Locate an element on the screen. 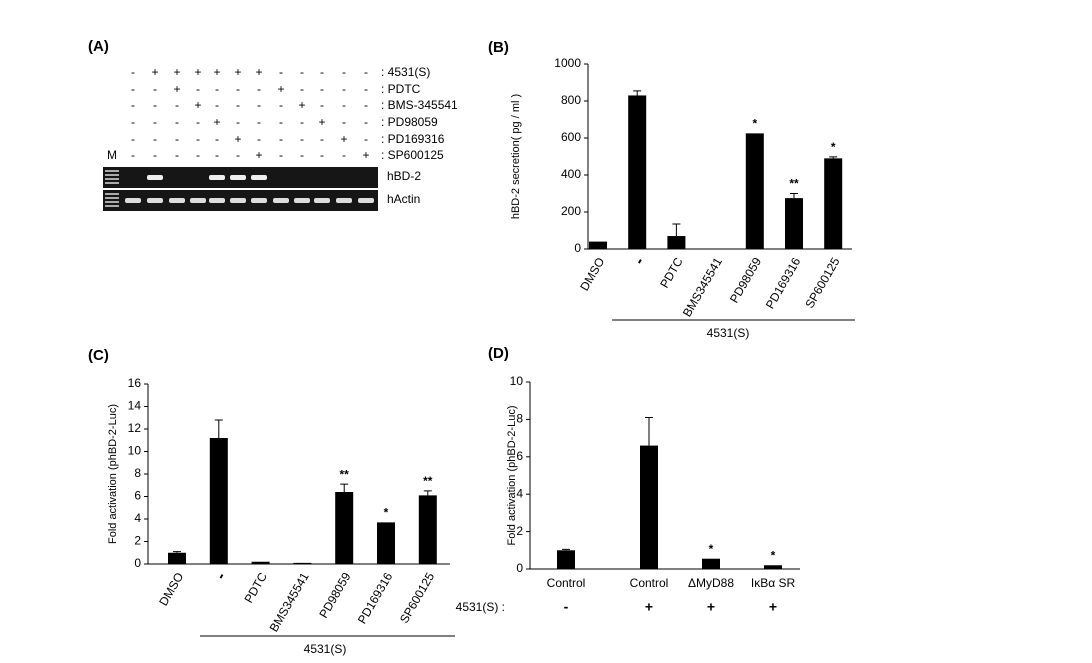 The height and width of the screenshot is (663, 1092). y-axis-label: Fold activation (phBD-2-Luc) is located at coordinates (113, 474).